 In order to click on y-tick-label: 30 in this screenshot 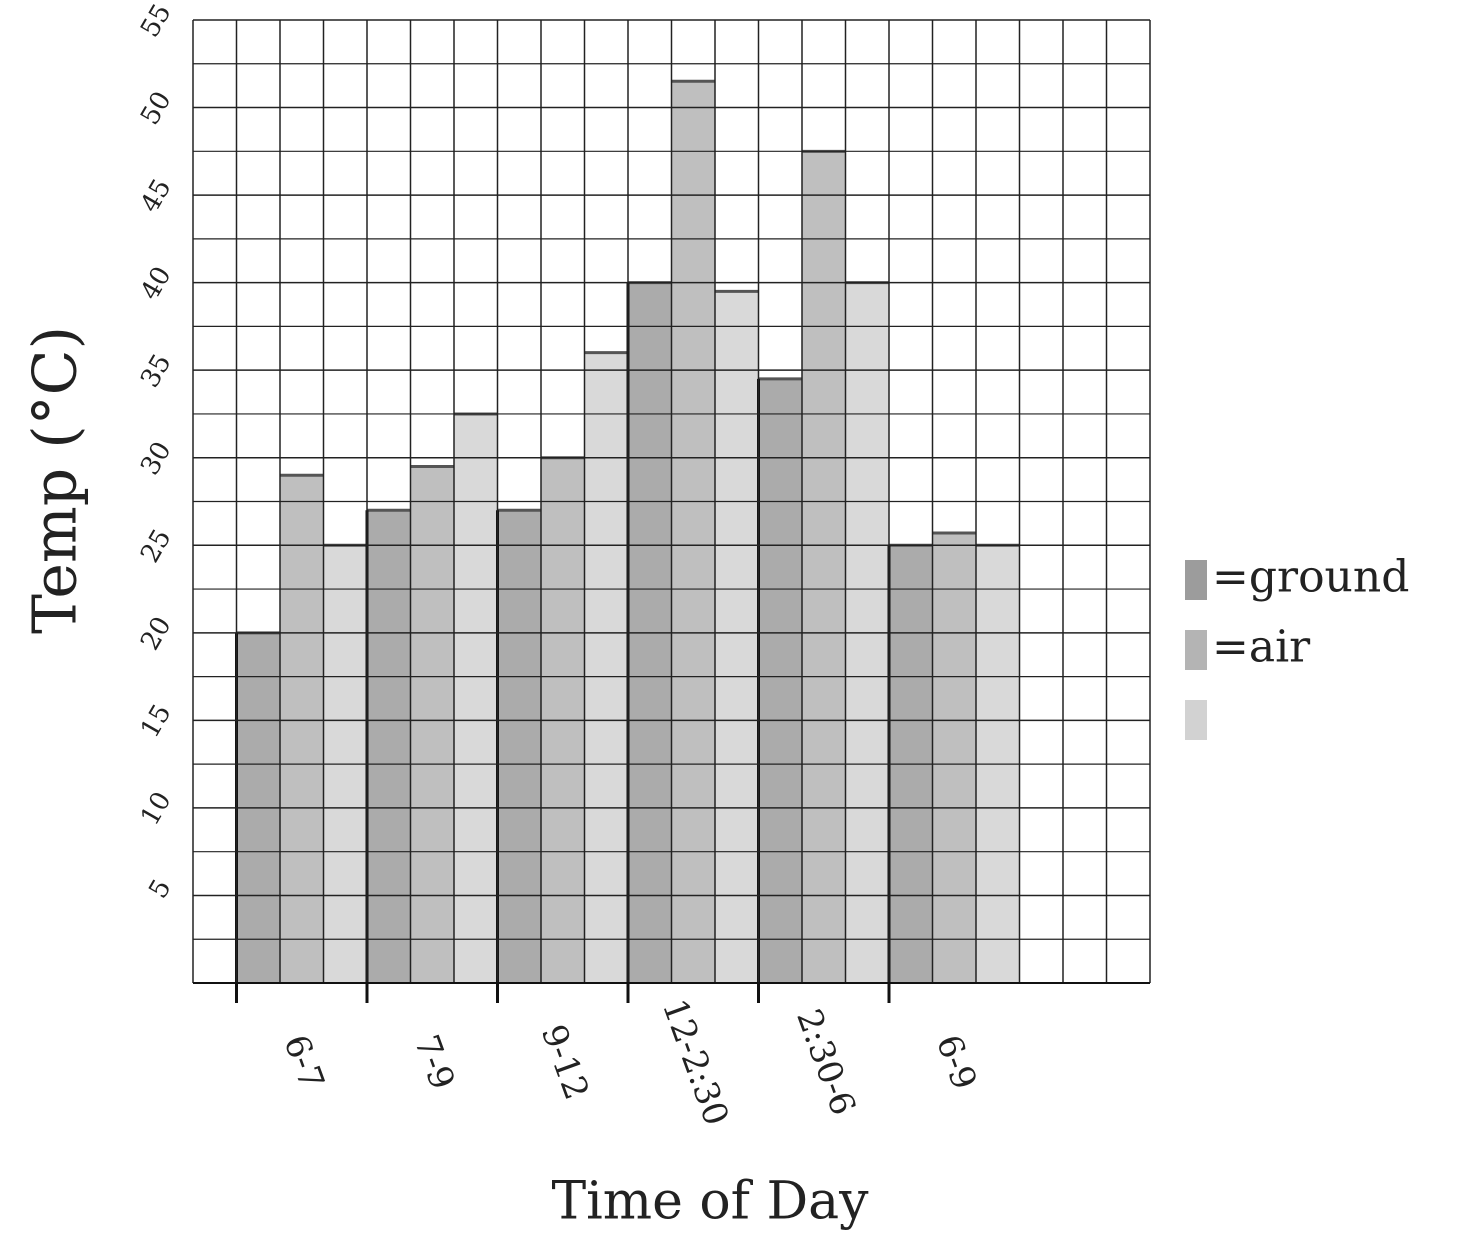, I will do `click(156, 459)`.